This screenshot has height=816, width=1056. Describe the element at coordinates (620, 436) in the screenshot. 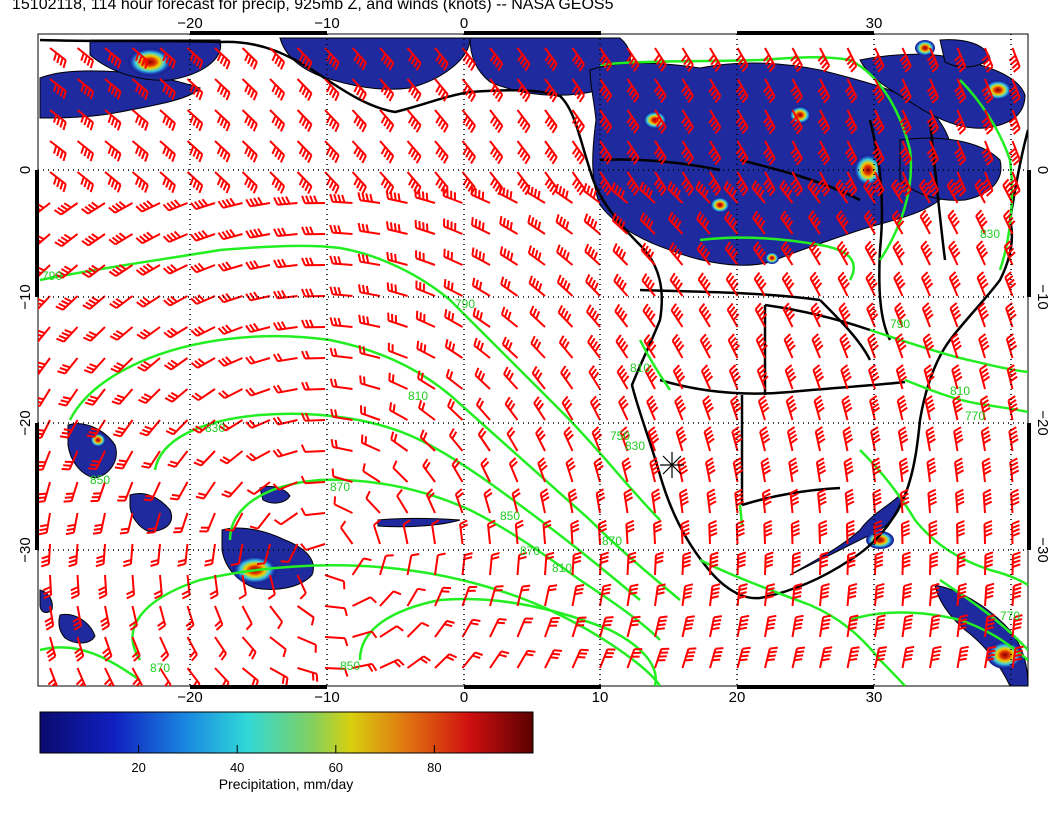

I see `contour-label: 750` at that location.